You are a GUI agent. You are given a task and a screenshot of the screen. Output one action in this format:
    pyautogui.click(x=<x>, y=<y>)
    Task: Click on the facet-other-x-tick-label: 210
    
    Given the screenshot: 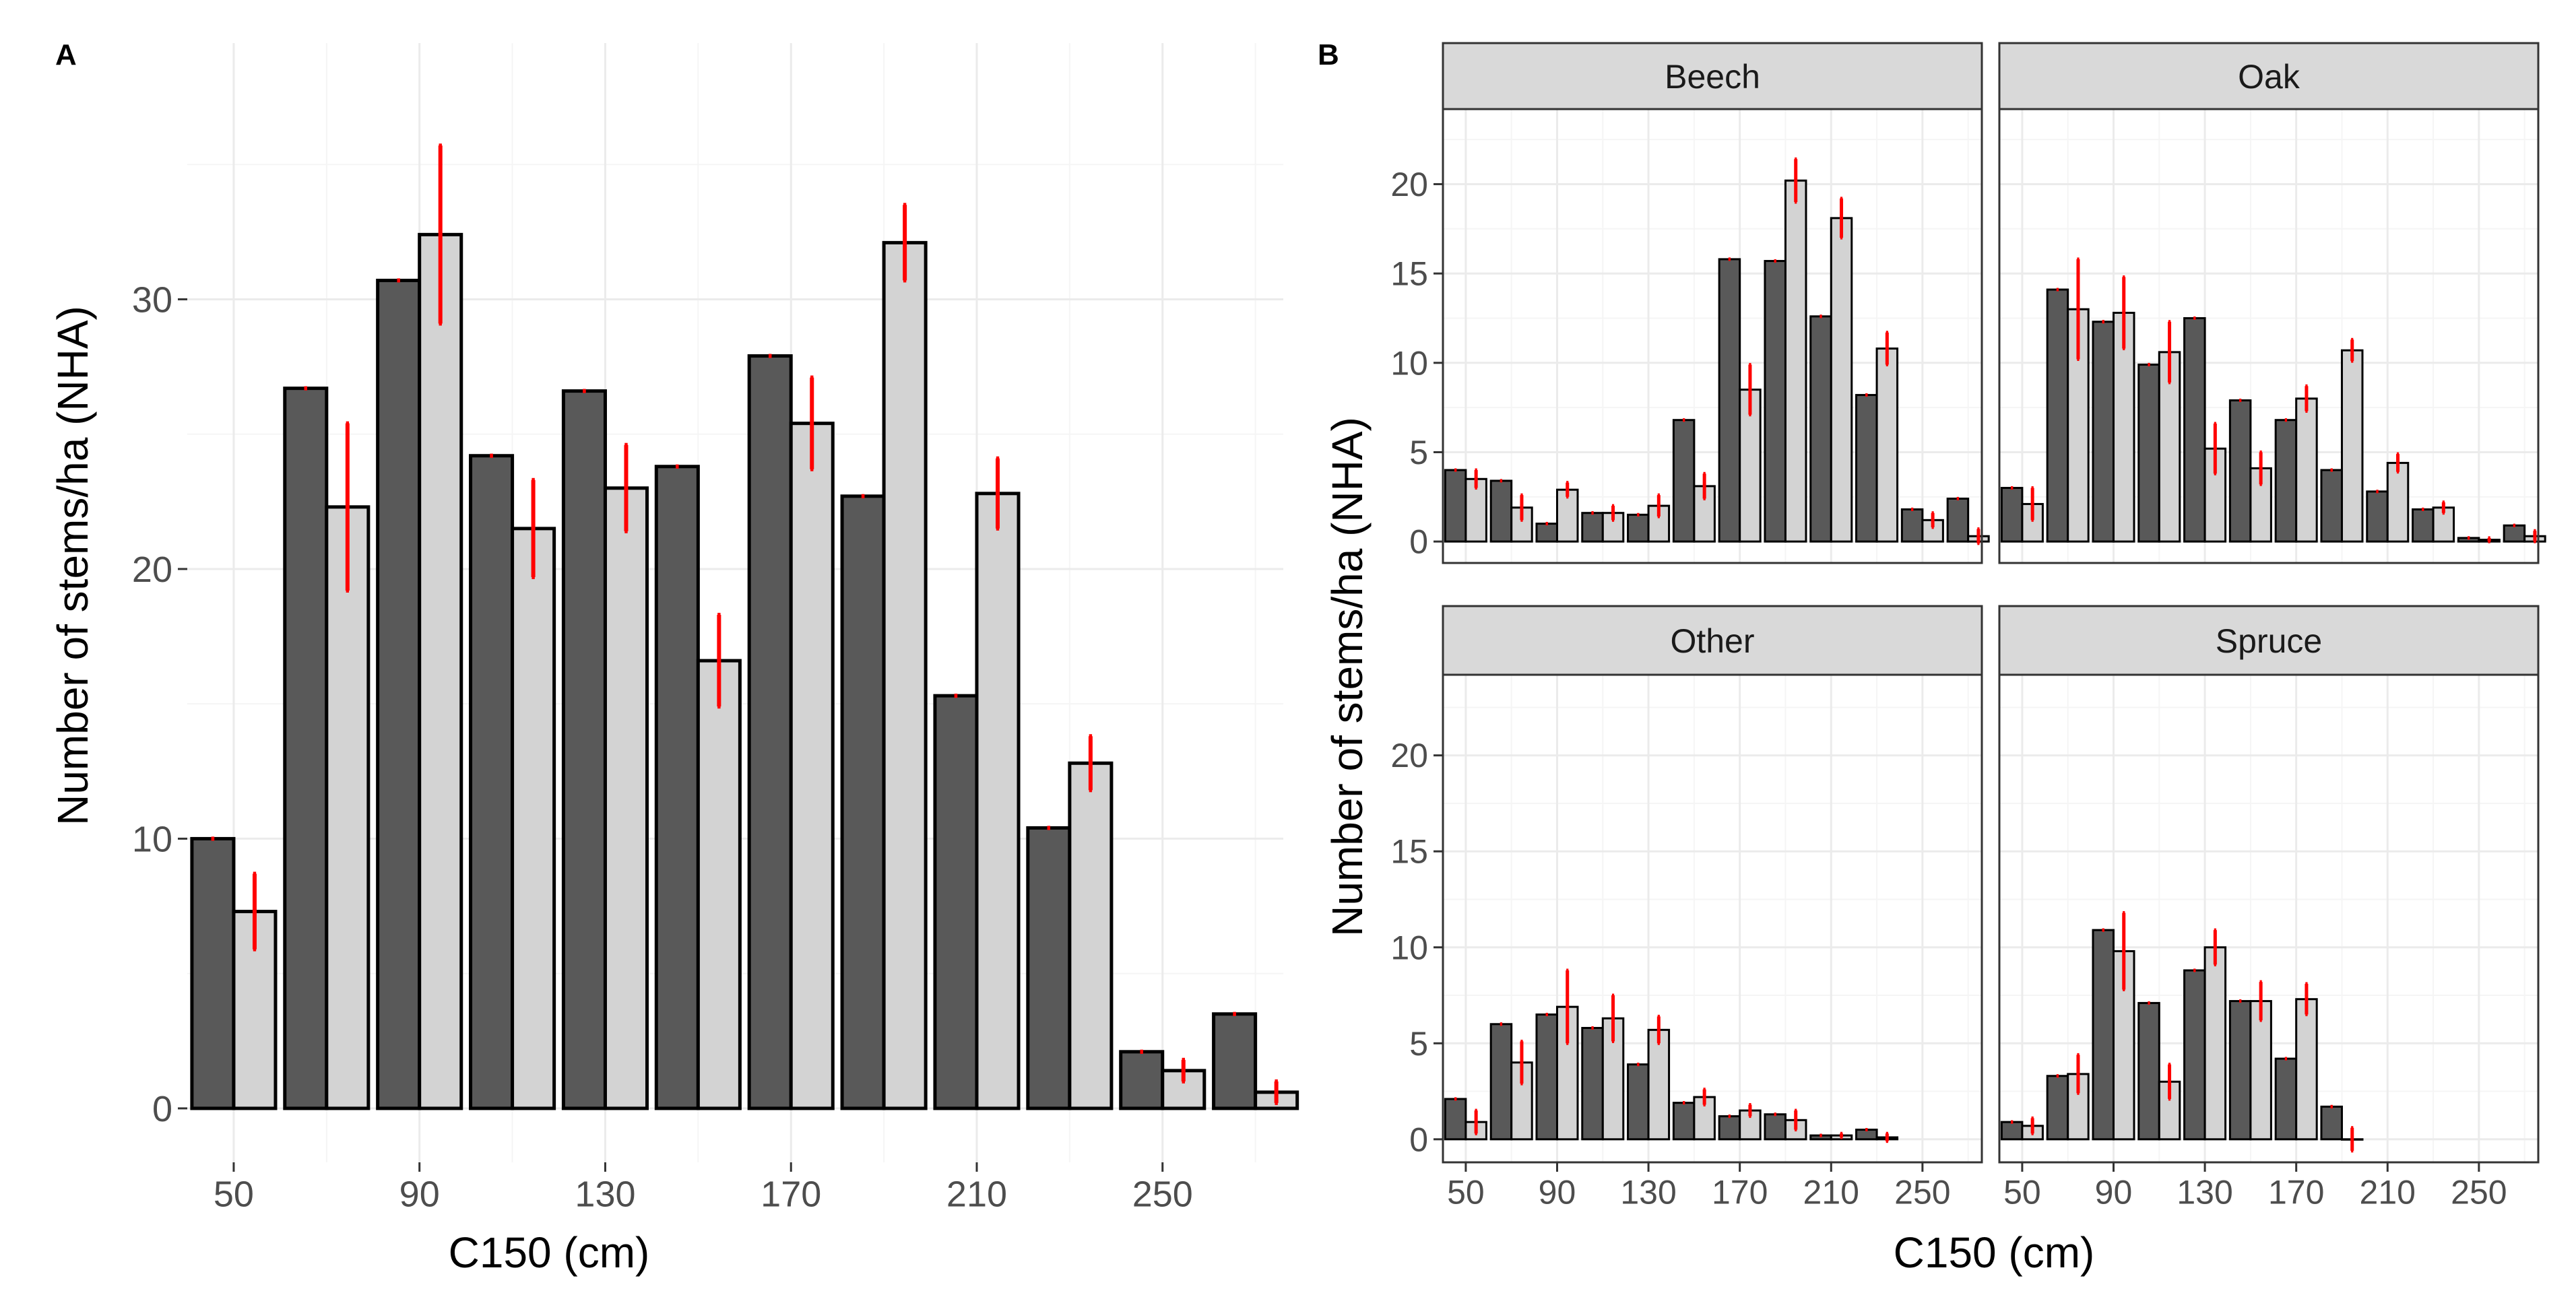 What is the action you would take?
    pyautogui.click(x=1831, y=1192)
    